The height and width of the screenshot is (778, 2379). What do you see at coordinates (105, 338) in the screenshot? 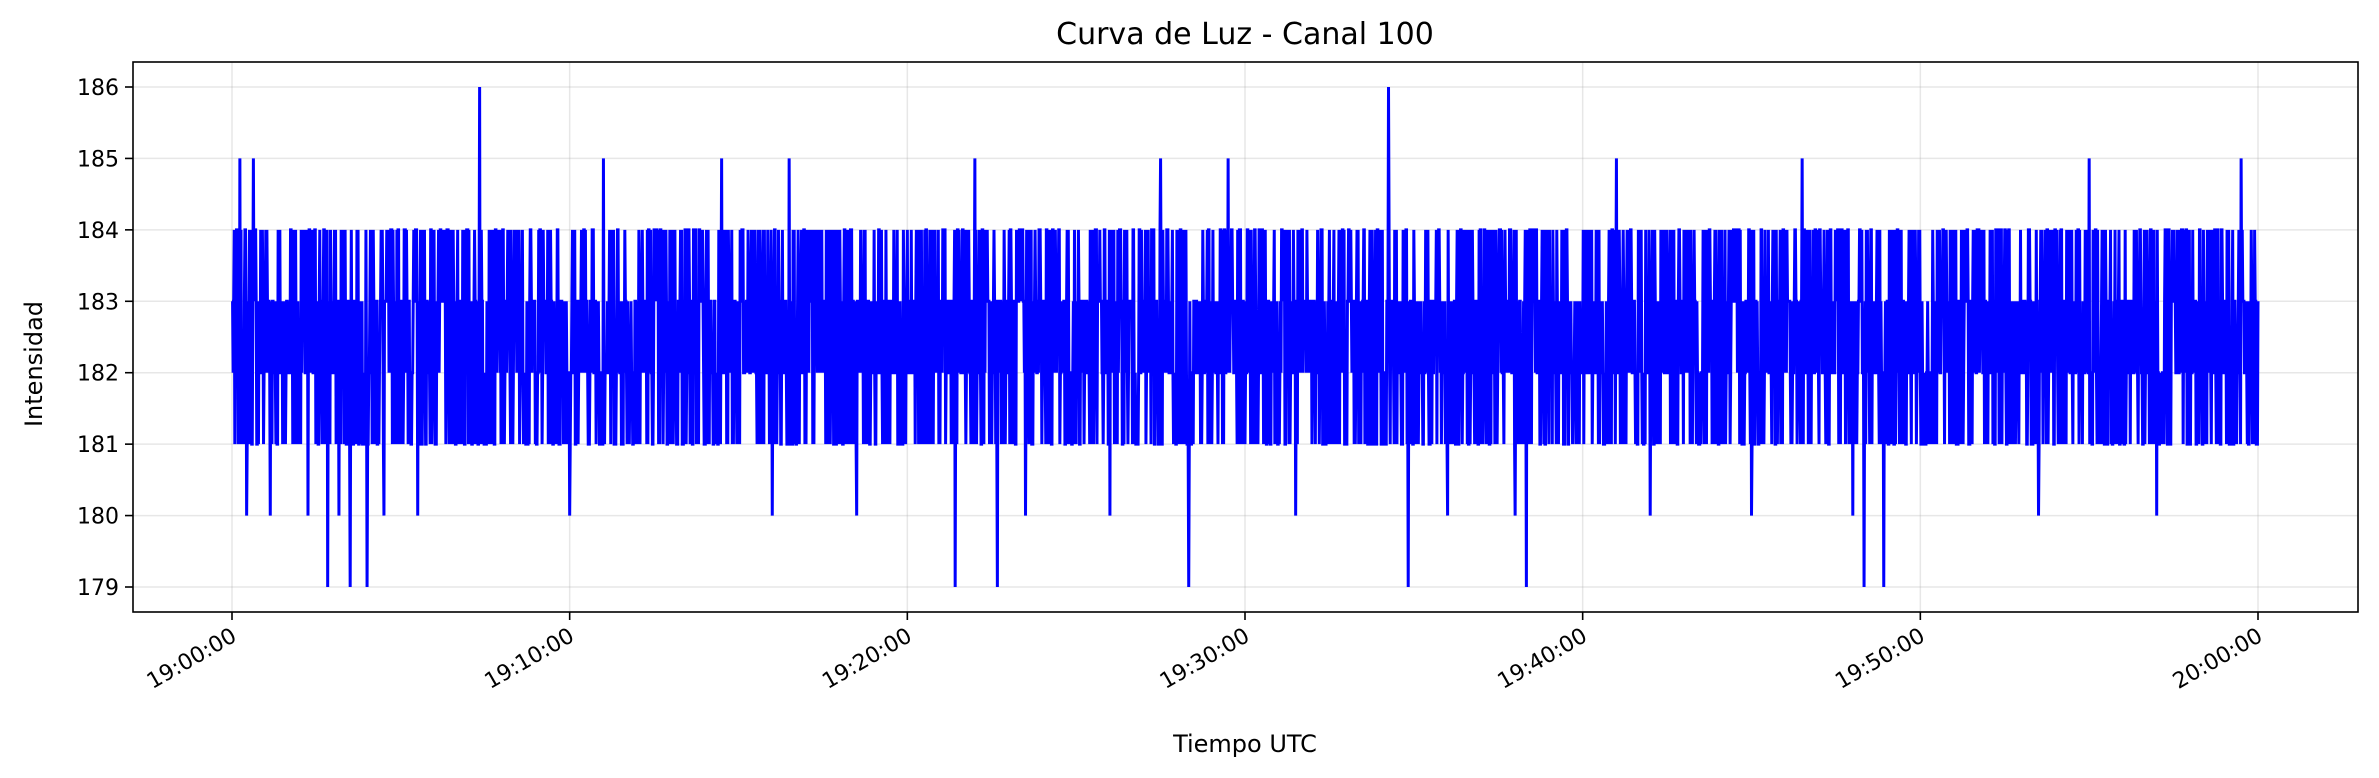
I see `y-axis: 179 180 181 182 183 184 185 186` at bounding box center [105, 338].